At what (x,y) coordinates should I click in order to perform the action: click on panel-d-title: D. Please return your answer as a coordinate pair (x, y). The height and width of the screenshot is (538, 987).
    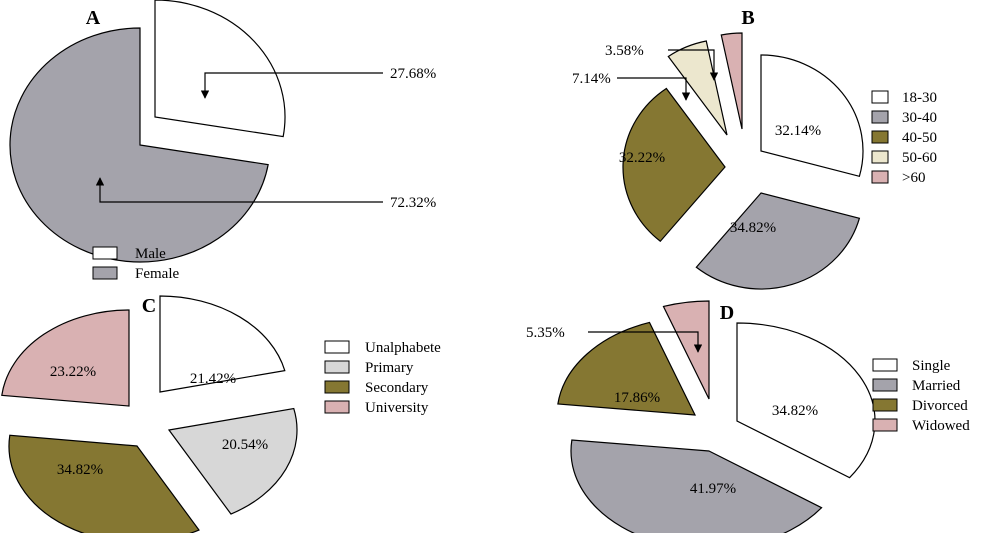
    Looking at the image, I should click on (727, 313).